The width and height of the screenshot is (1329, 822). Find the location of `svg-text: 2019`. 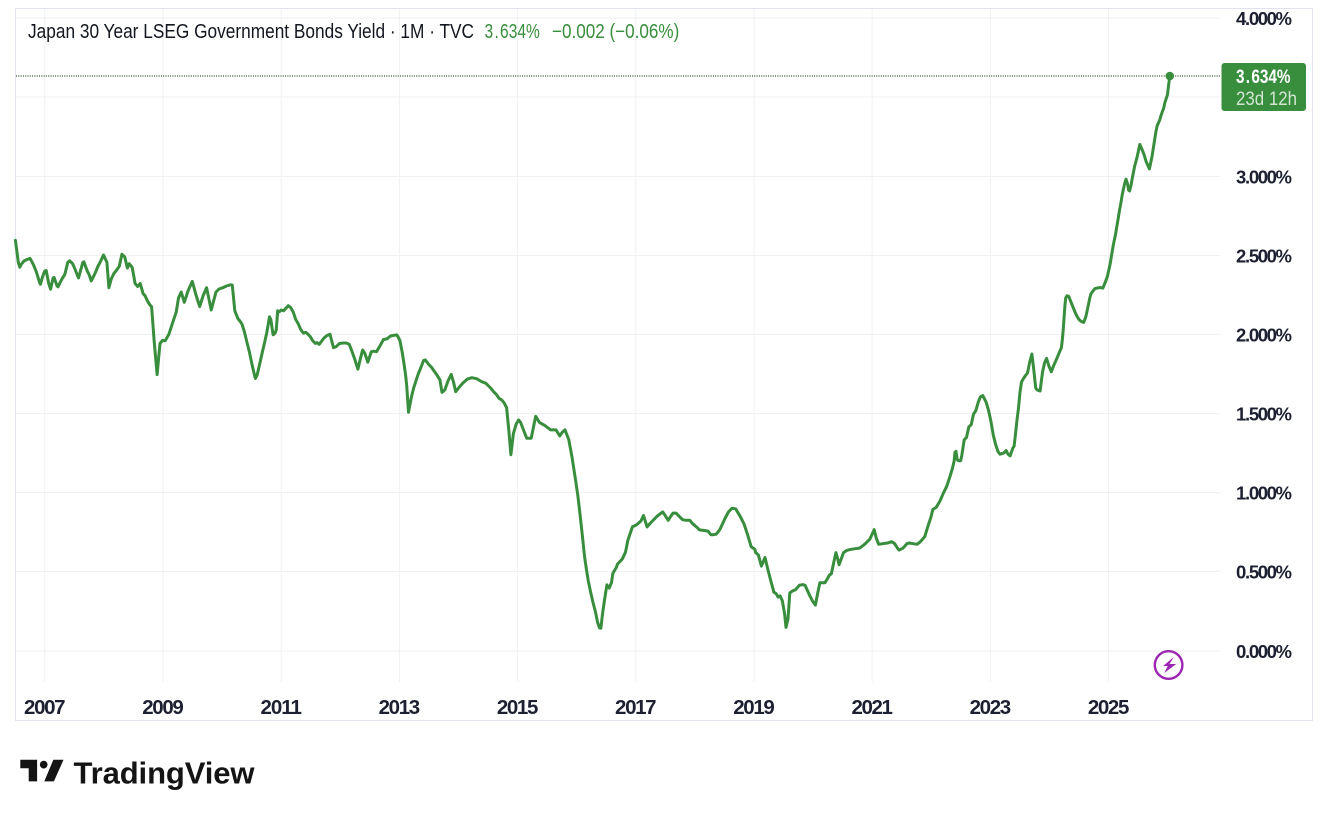

svg-text: 2019 is located at coordinates (754, 707).